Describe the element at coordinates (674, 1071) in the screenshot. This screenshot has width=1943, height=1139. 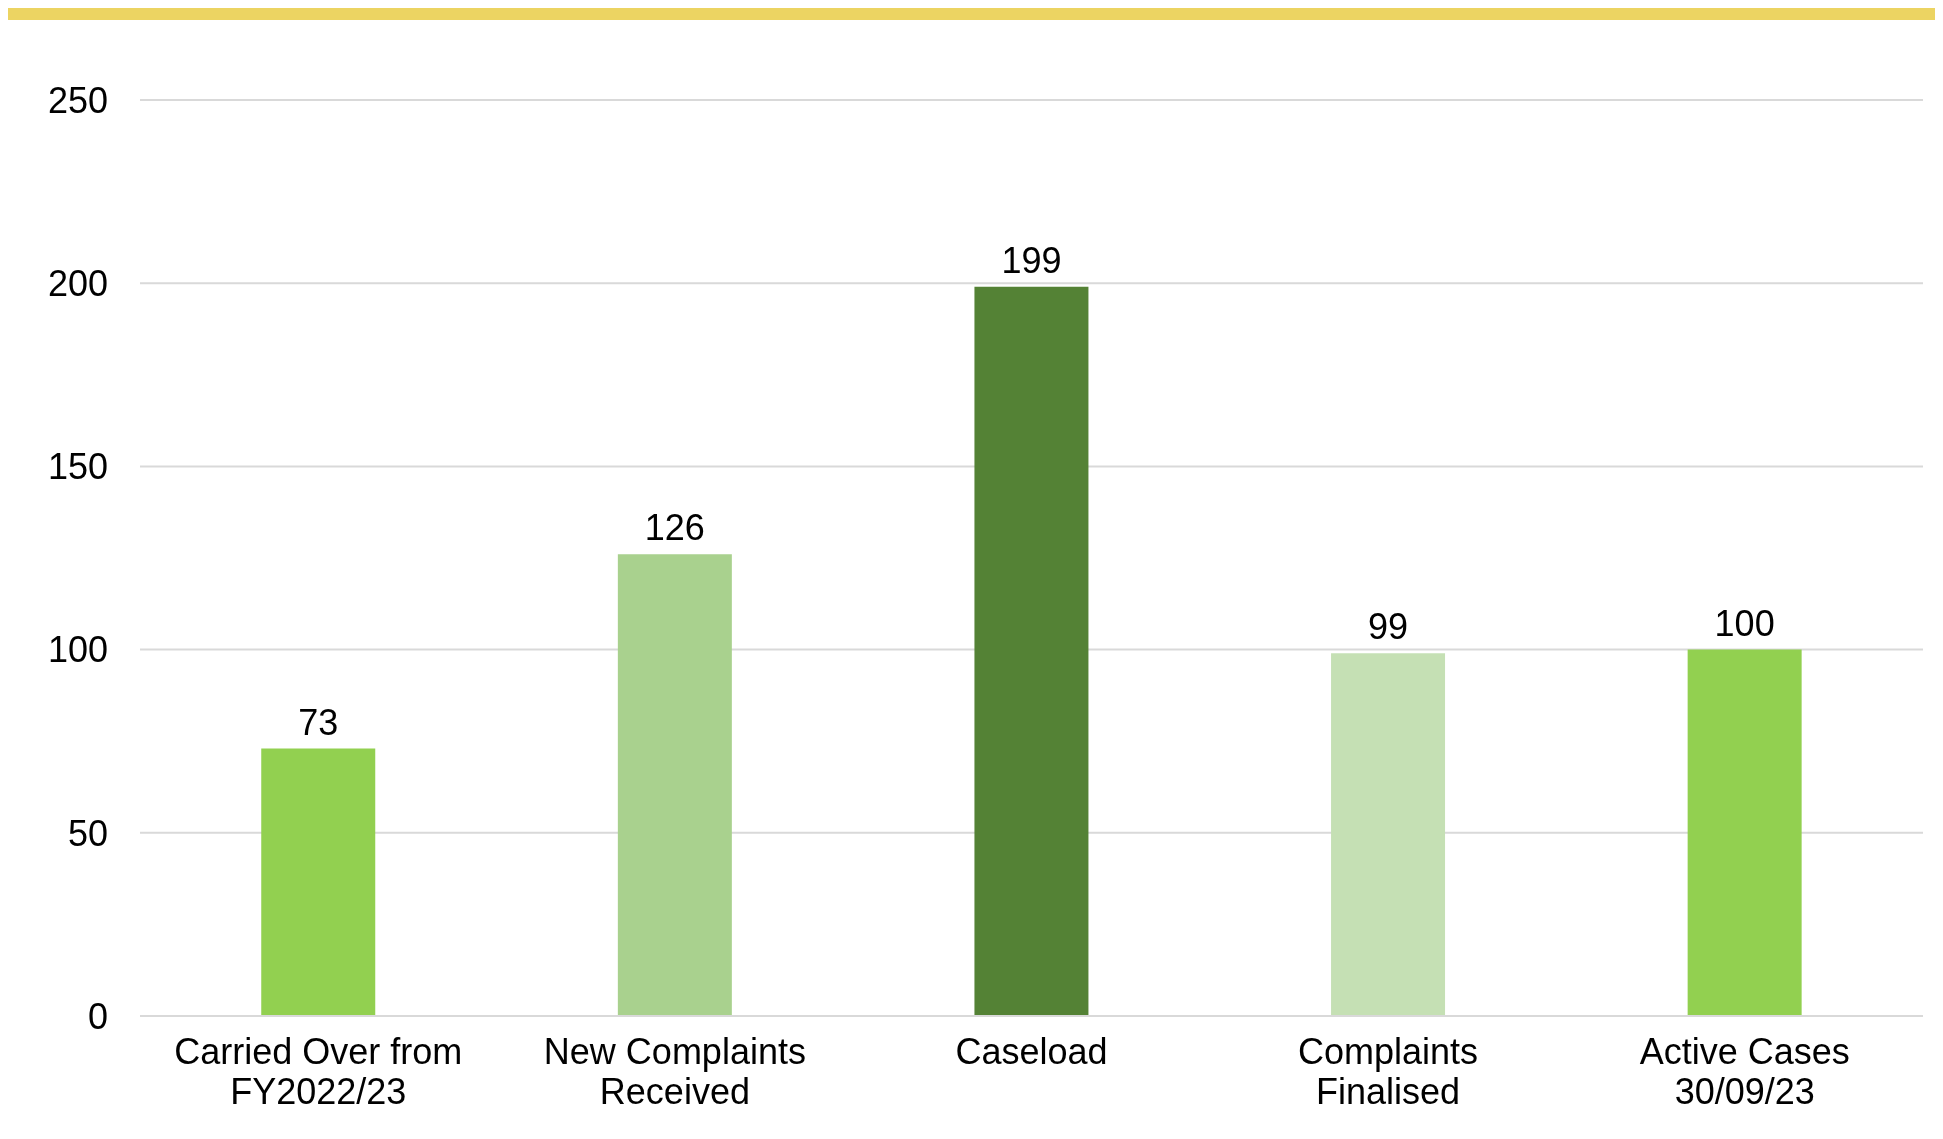
I see `x-tick-label: New Complaints Received` at that location.